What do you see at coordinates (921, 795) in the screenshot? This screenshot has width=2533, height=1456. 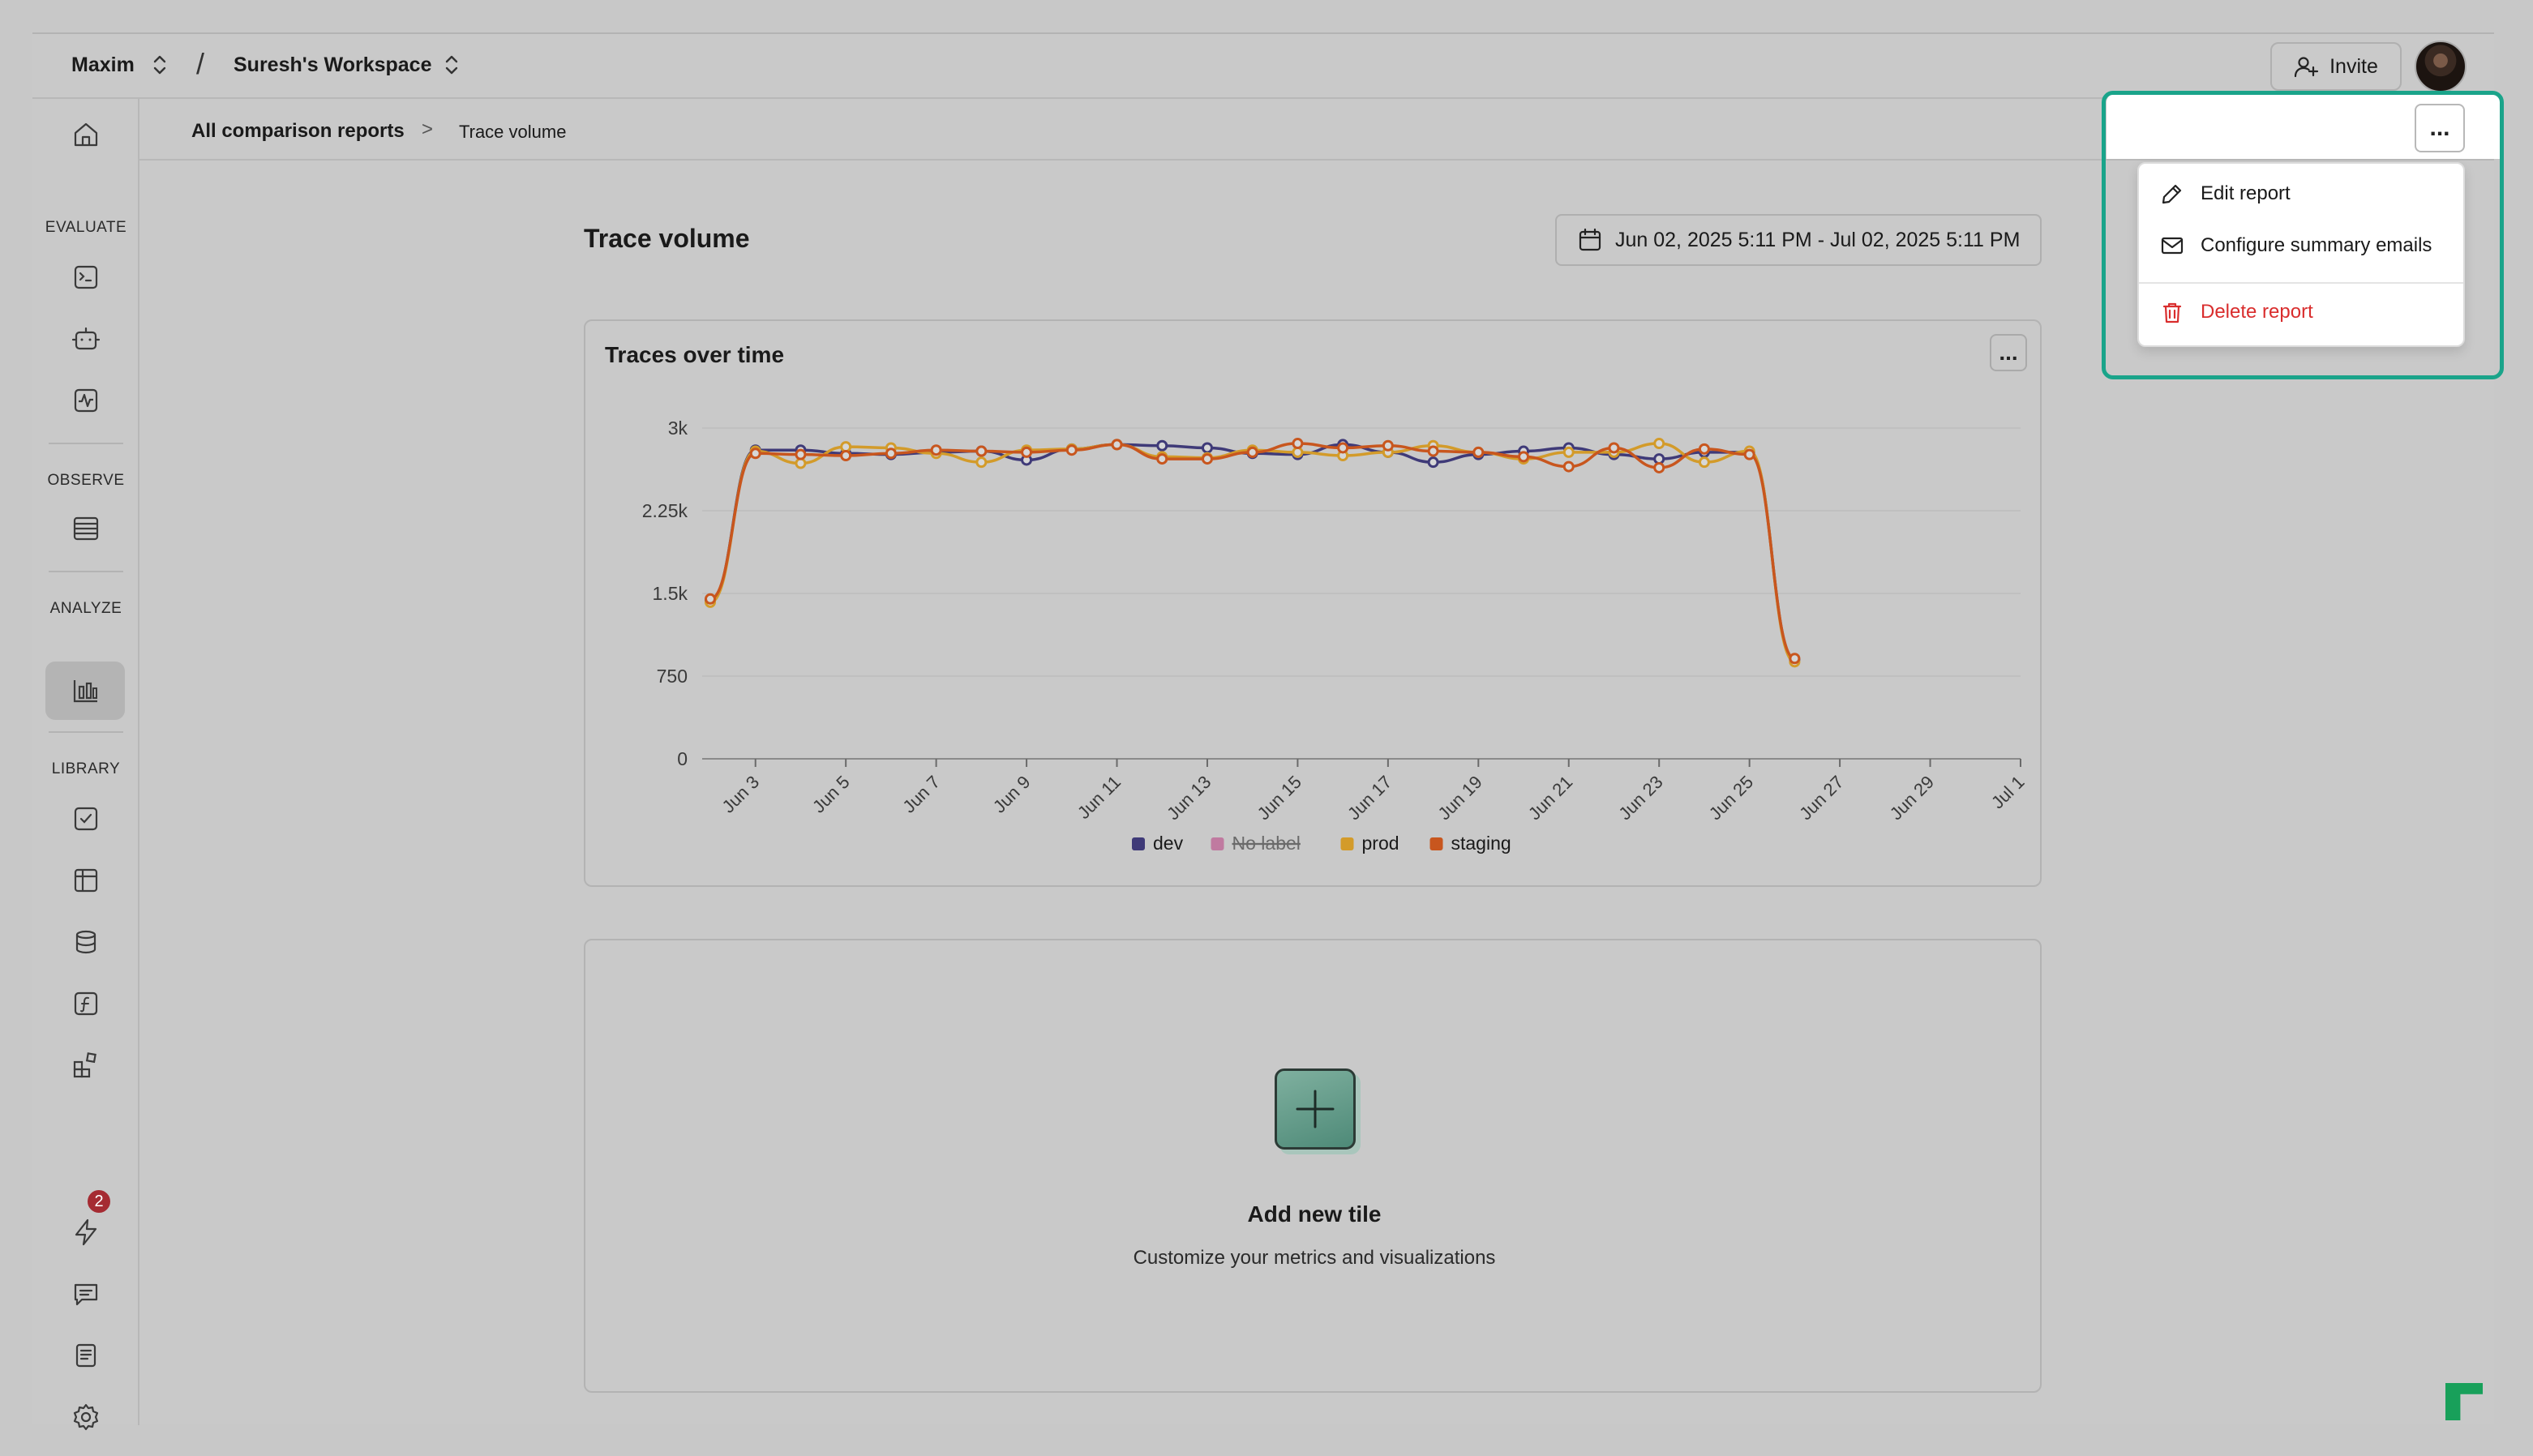 I see `x-tick-label: Jun 7` at bounding box center [921, 795].